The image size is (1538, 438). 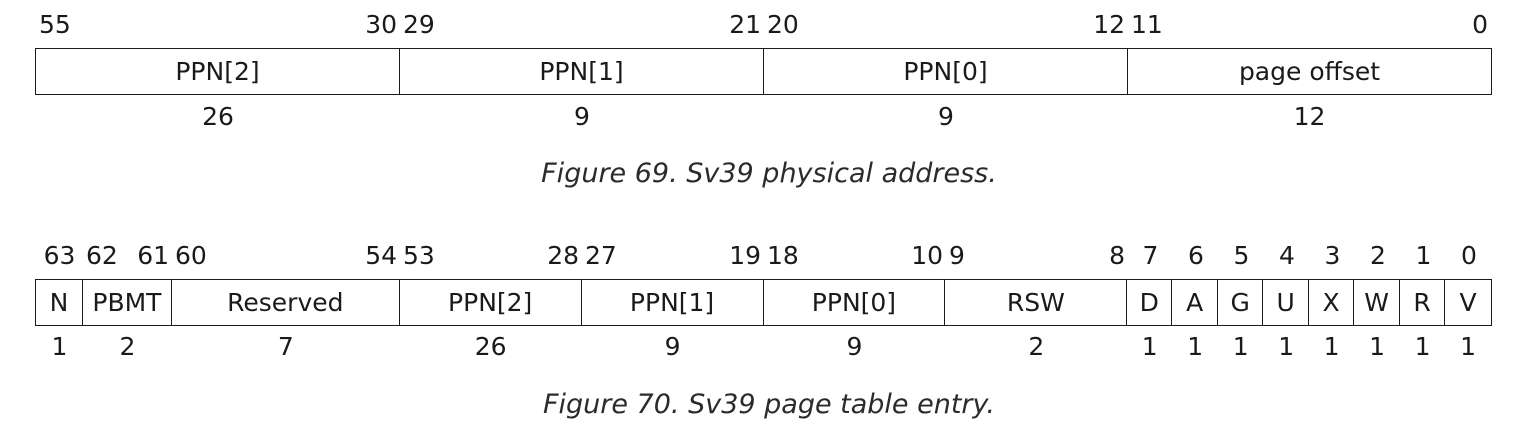 What do you see at coordinates (927, 255) in the screenshot?
I see `fig70-bit-low: 10` at bounding box center [927, 255].